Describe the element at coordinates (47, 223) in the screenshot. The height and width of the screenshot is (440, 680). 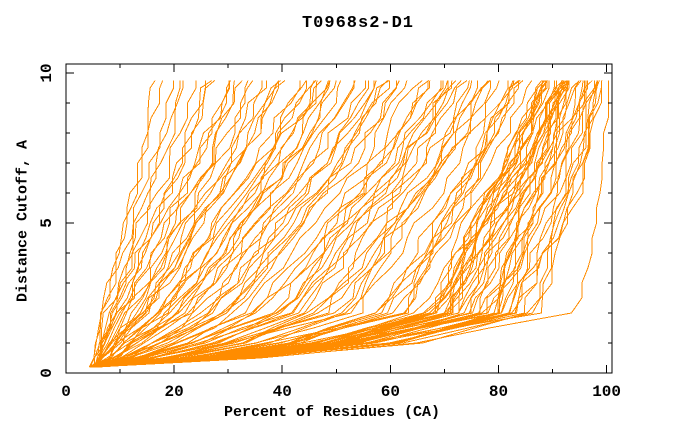
I see `y-tick-label-5: 5` at that location.